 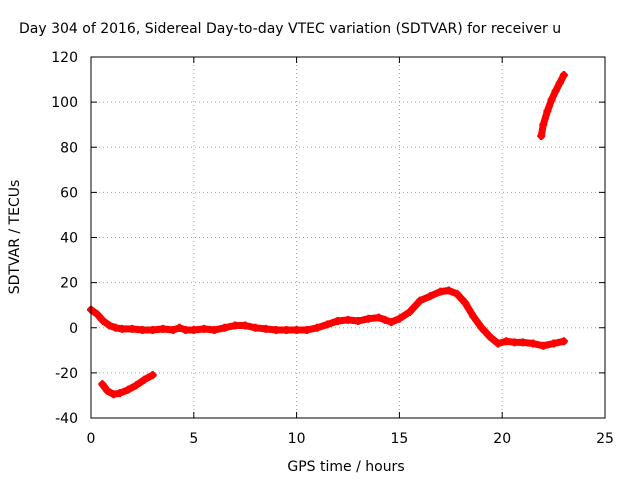 I want to click on x-tick-label: 0, so click(x=91, y=439).